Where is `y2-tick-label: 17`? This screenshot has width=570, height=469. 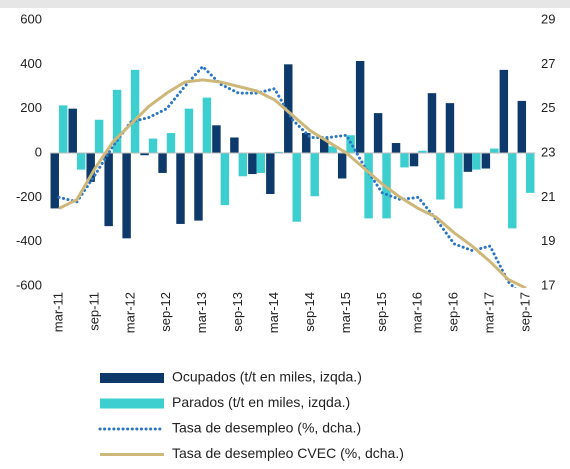 y2-tick-label: 17 is located at coordinates (548, 284).